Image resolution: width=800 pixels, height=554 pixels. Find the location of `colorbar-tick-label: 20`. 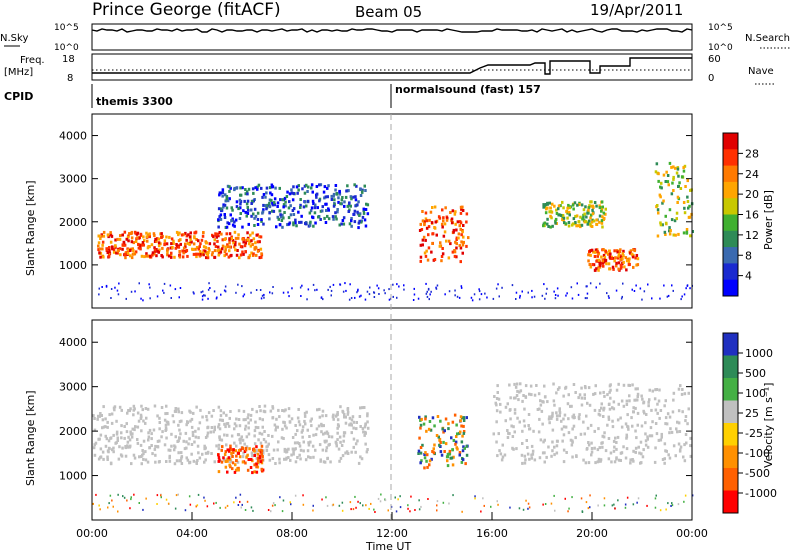

colorbar-tick-label: 20 is located at coordinates (752, 194).